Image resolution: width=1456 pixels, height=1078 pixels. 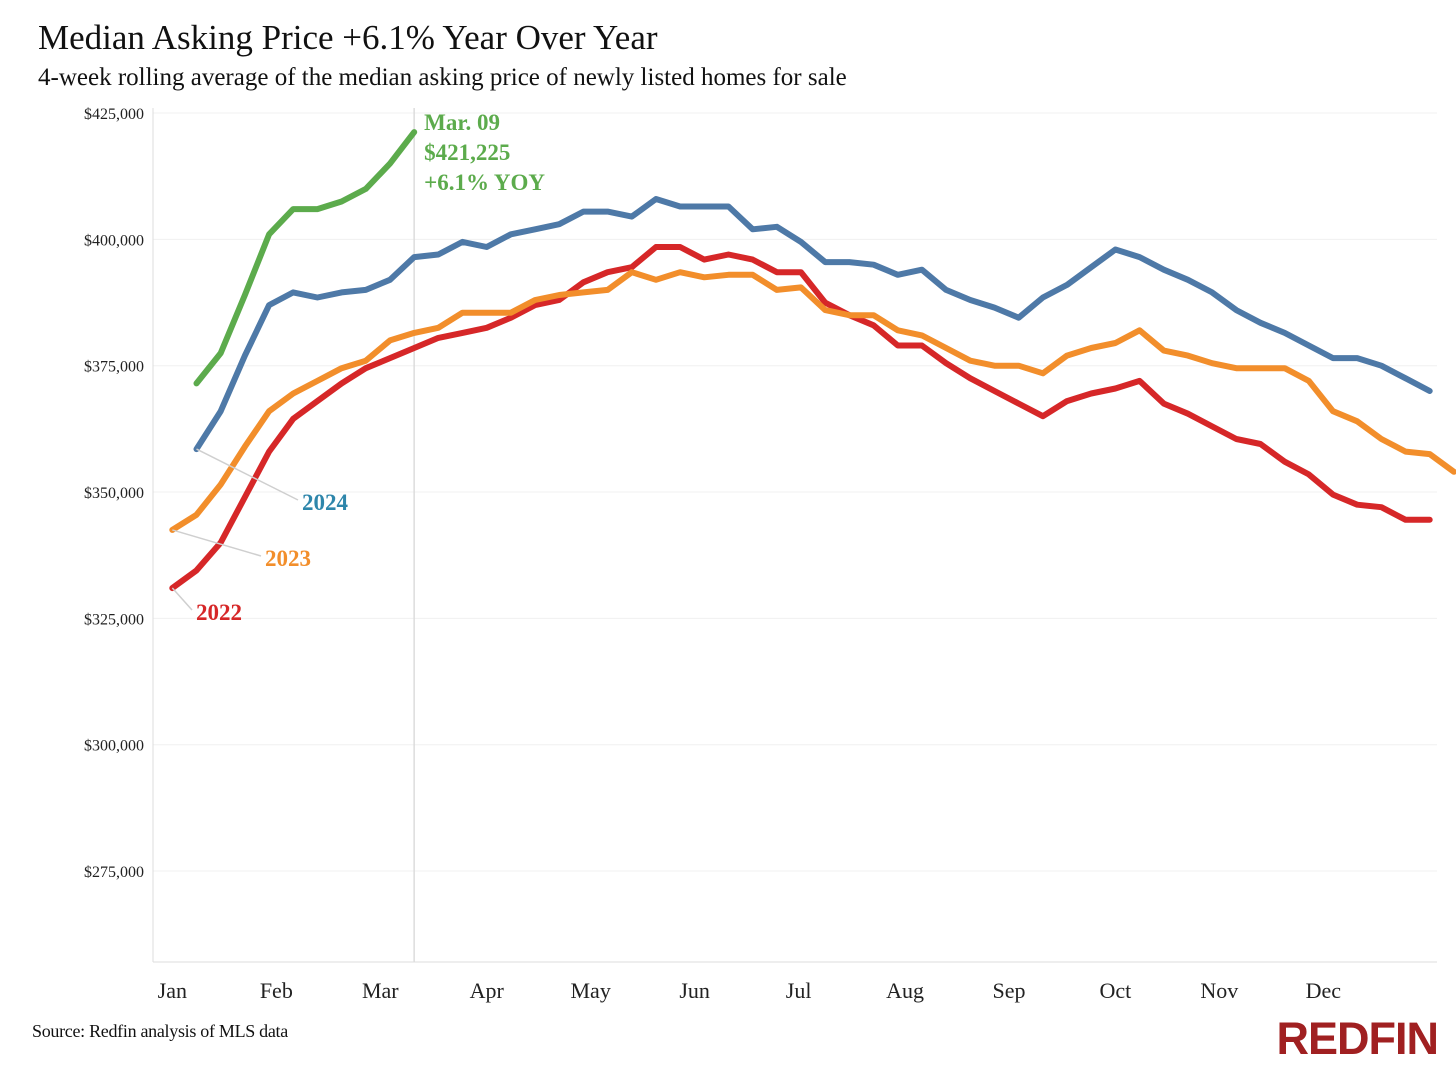 I want to click on chart-title: Median Asking Price +6.1% Year Over Year, so click(x=348, y=37).